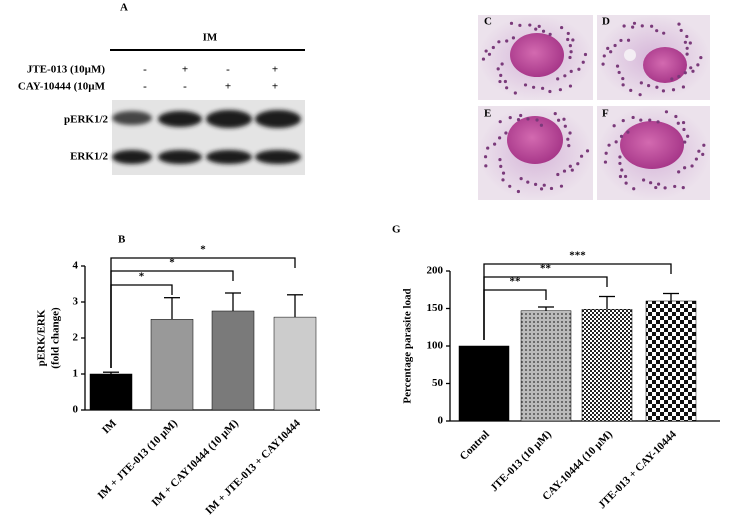 The height and width of the screenshot is (522, 738). I want to click on micrographs, so click(594, 107).